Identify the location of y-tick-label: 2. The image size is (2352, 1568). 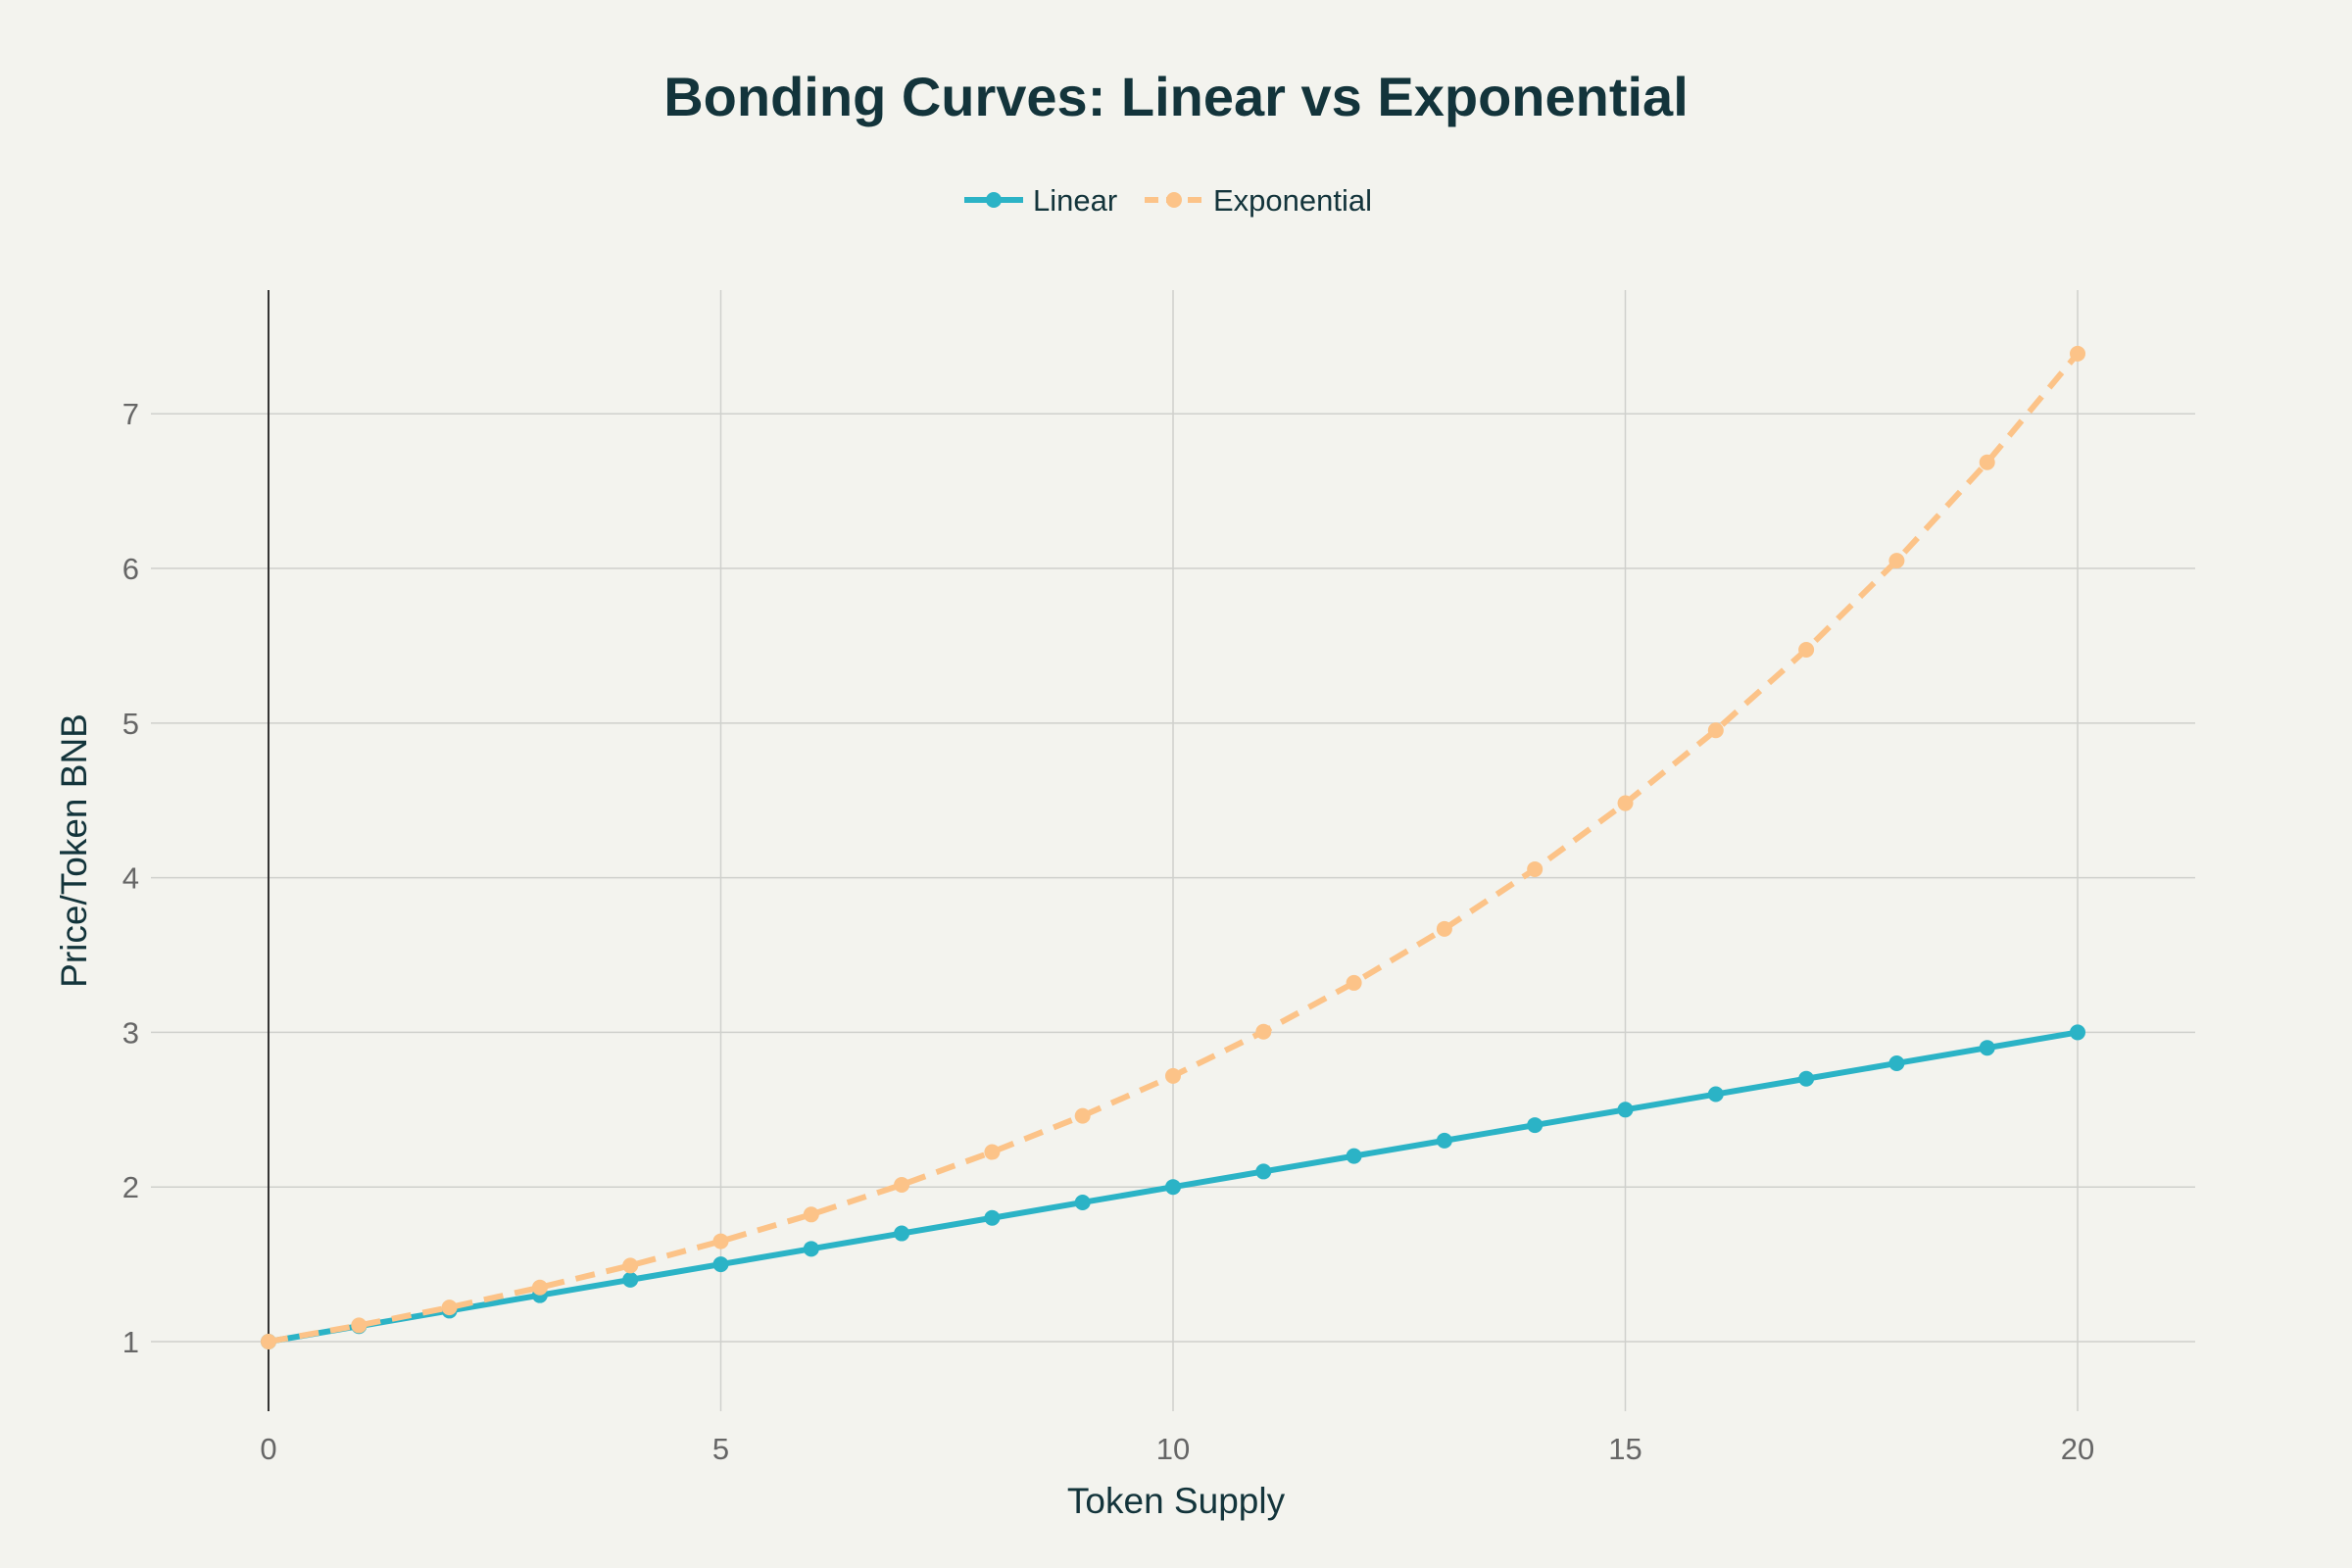
(130, 1187).